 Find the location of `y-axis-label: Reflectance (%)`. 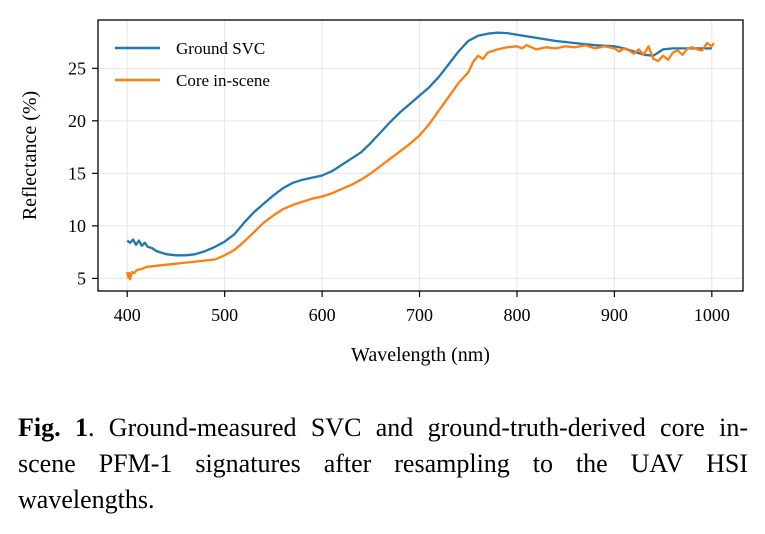

y-axis-label: Reflectance (%) is located at coordinates (30, 155).